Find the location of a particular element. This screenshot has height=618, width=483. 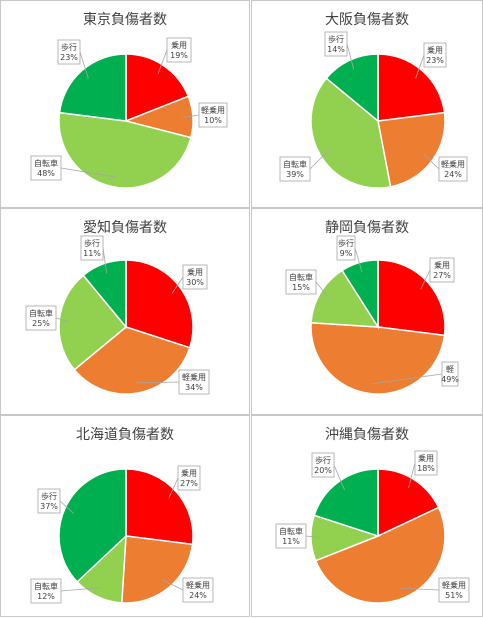

slice-percent-label: 12% is located at coordinates (46, 596).